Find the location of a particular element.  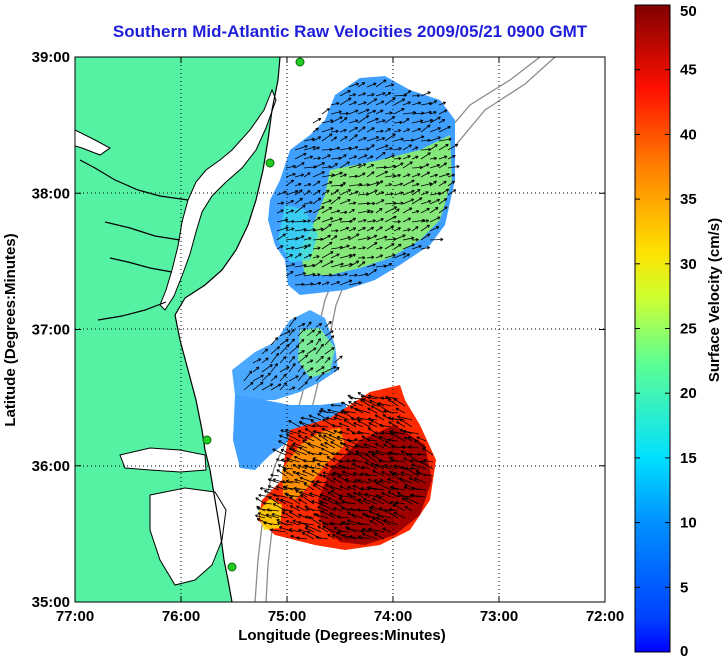

river-rappahannock is located at coordinates (142, 231).